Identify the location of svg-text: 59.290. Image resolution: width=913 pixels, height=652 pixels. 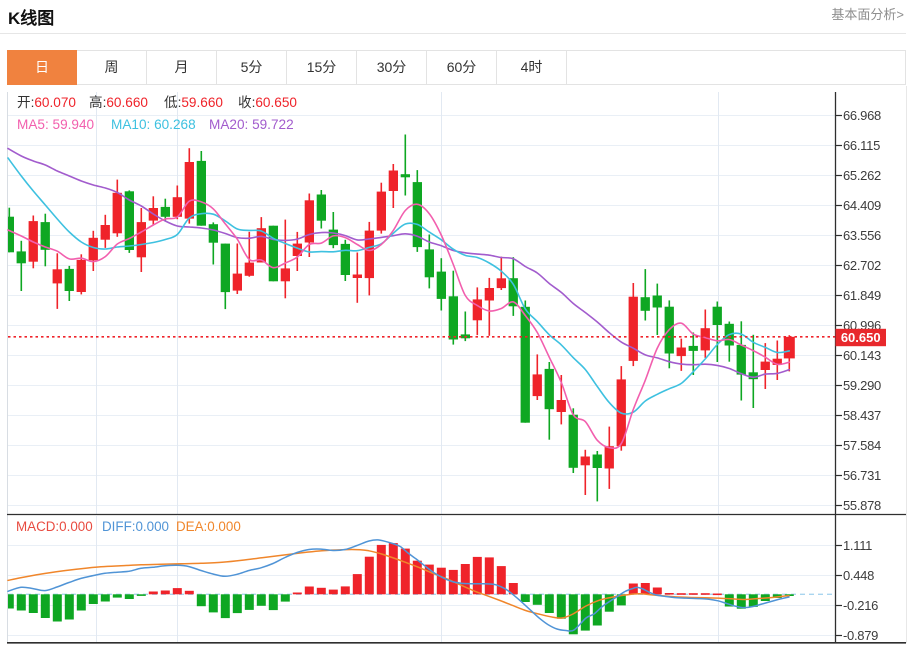
(862, 385).